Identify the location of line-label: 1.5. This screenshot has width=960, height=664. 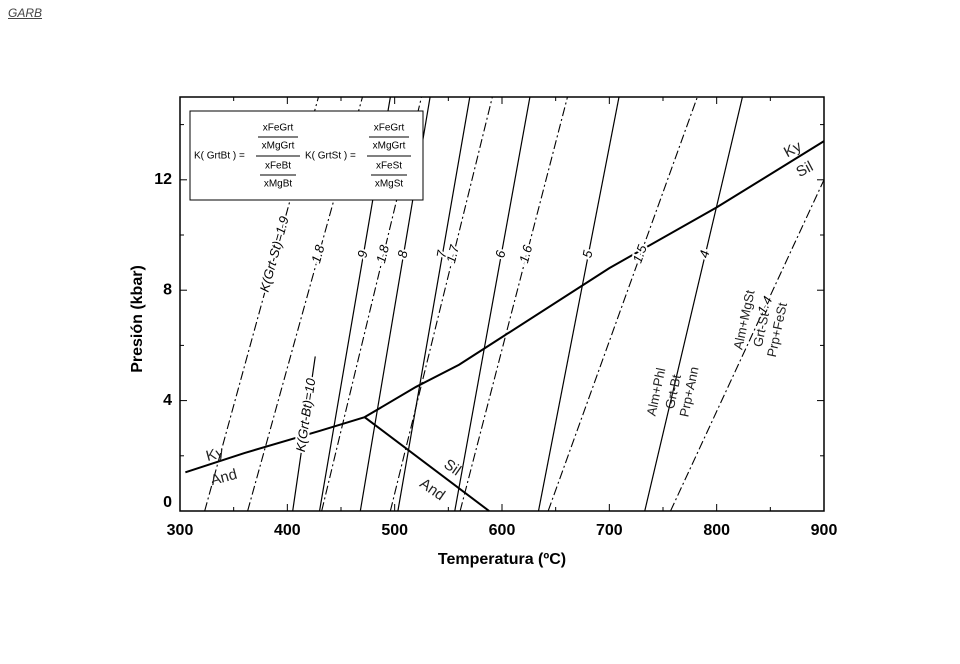
(640, 253).